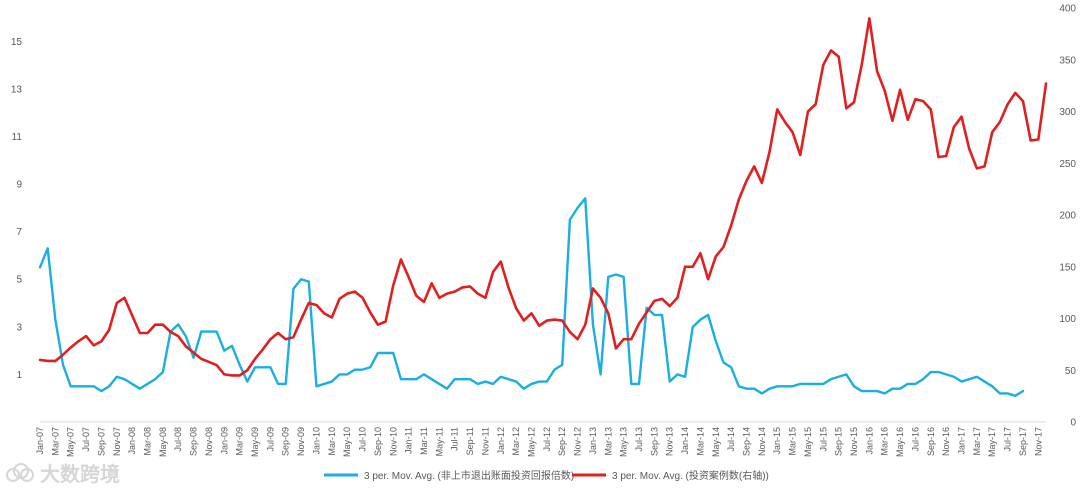 The width and height of the screenshot is (1080, 491). What do you see at coordinates (393, 441) in the screenshot?
I see `x-tick-label: Nov-10` at bounding box center [393, 441].